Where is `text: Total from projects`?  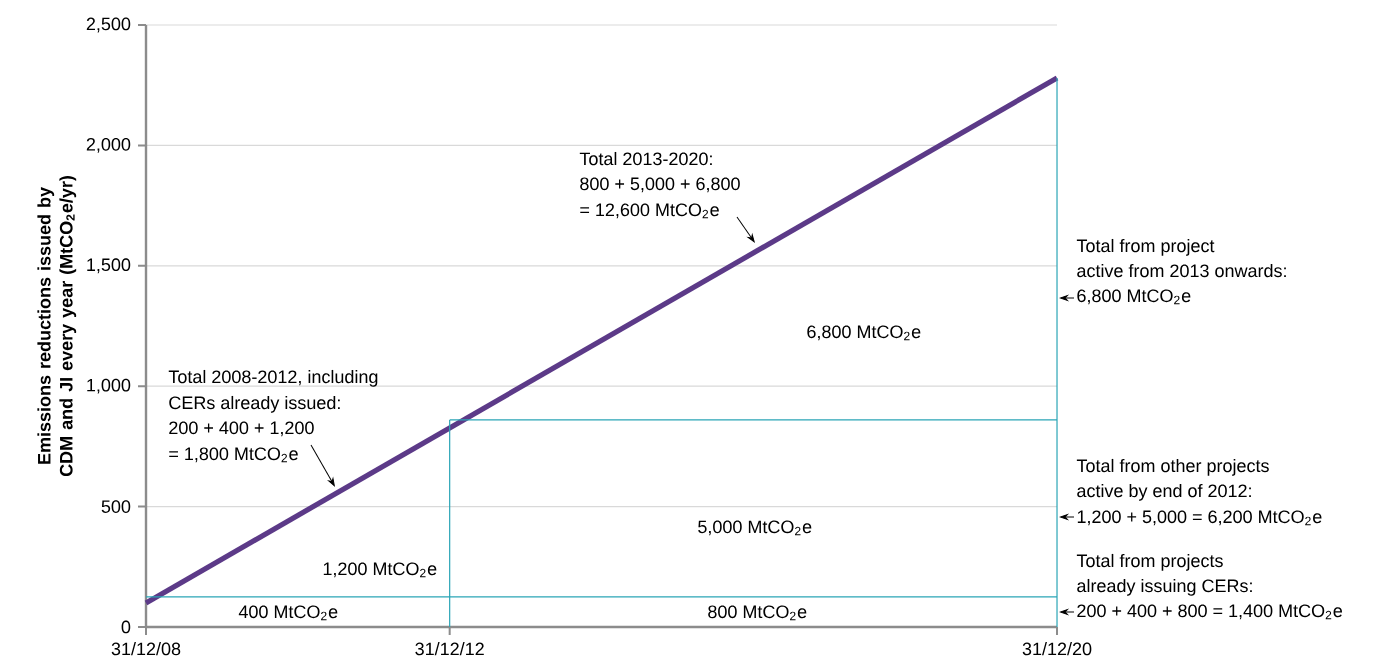 text: Total from projects is located at coordinates (1149, 562).